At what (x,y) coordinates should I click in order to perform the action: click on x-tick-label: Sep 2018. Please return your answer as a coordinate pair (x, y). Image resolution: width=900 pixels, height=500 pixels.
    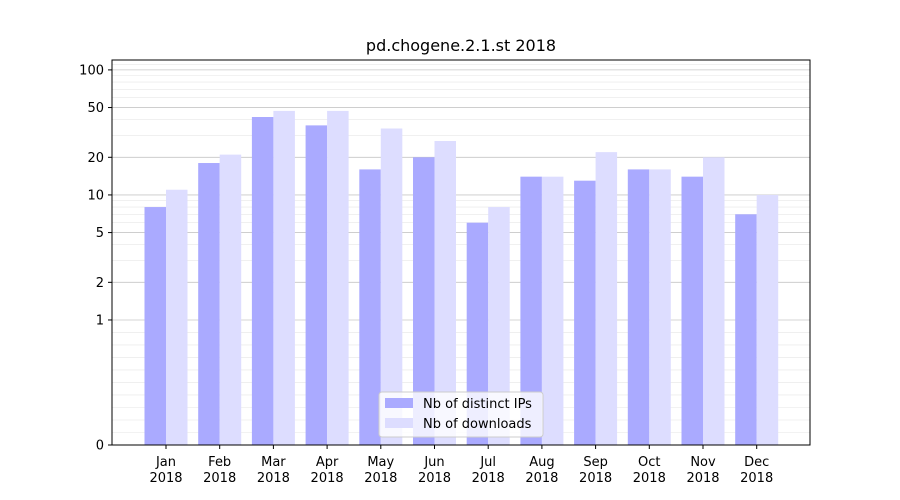
    Looking at the image, I should click on (595, 470).